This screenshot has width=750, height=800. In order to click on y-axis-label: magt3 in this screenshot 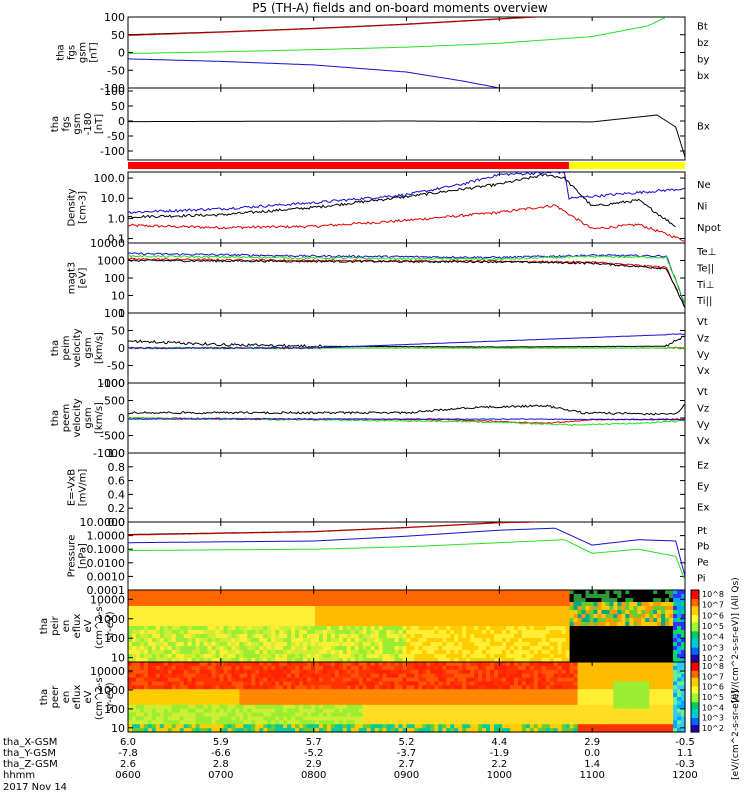, I will do `click(72, 278)`.